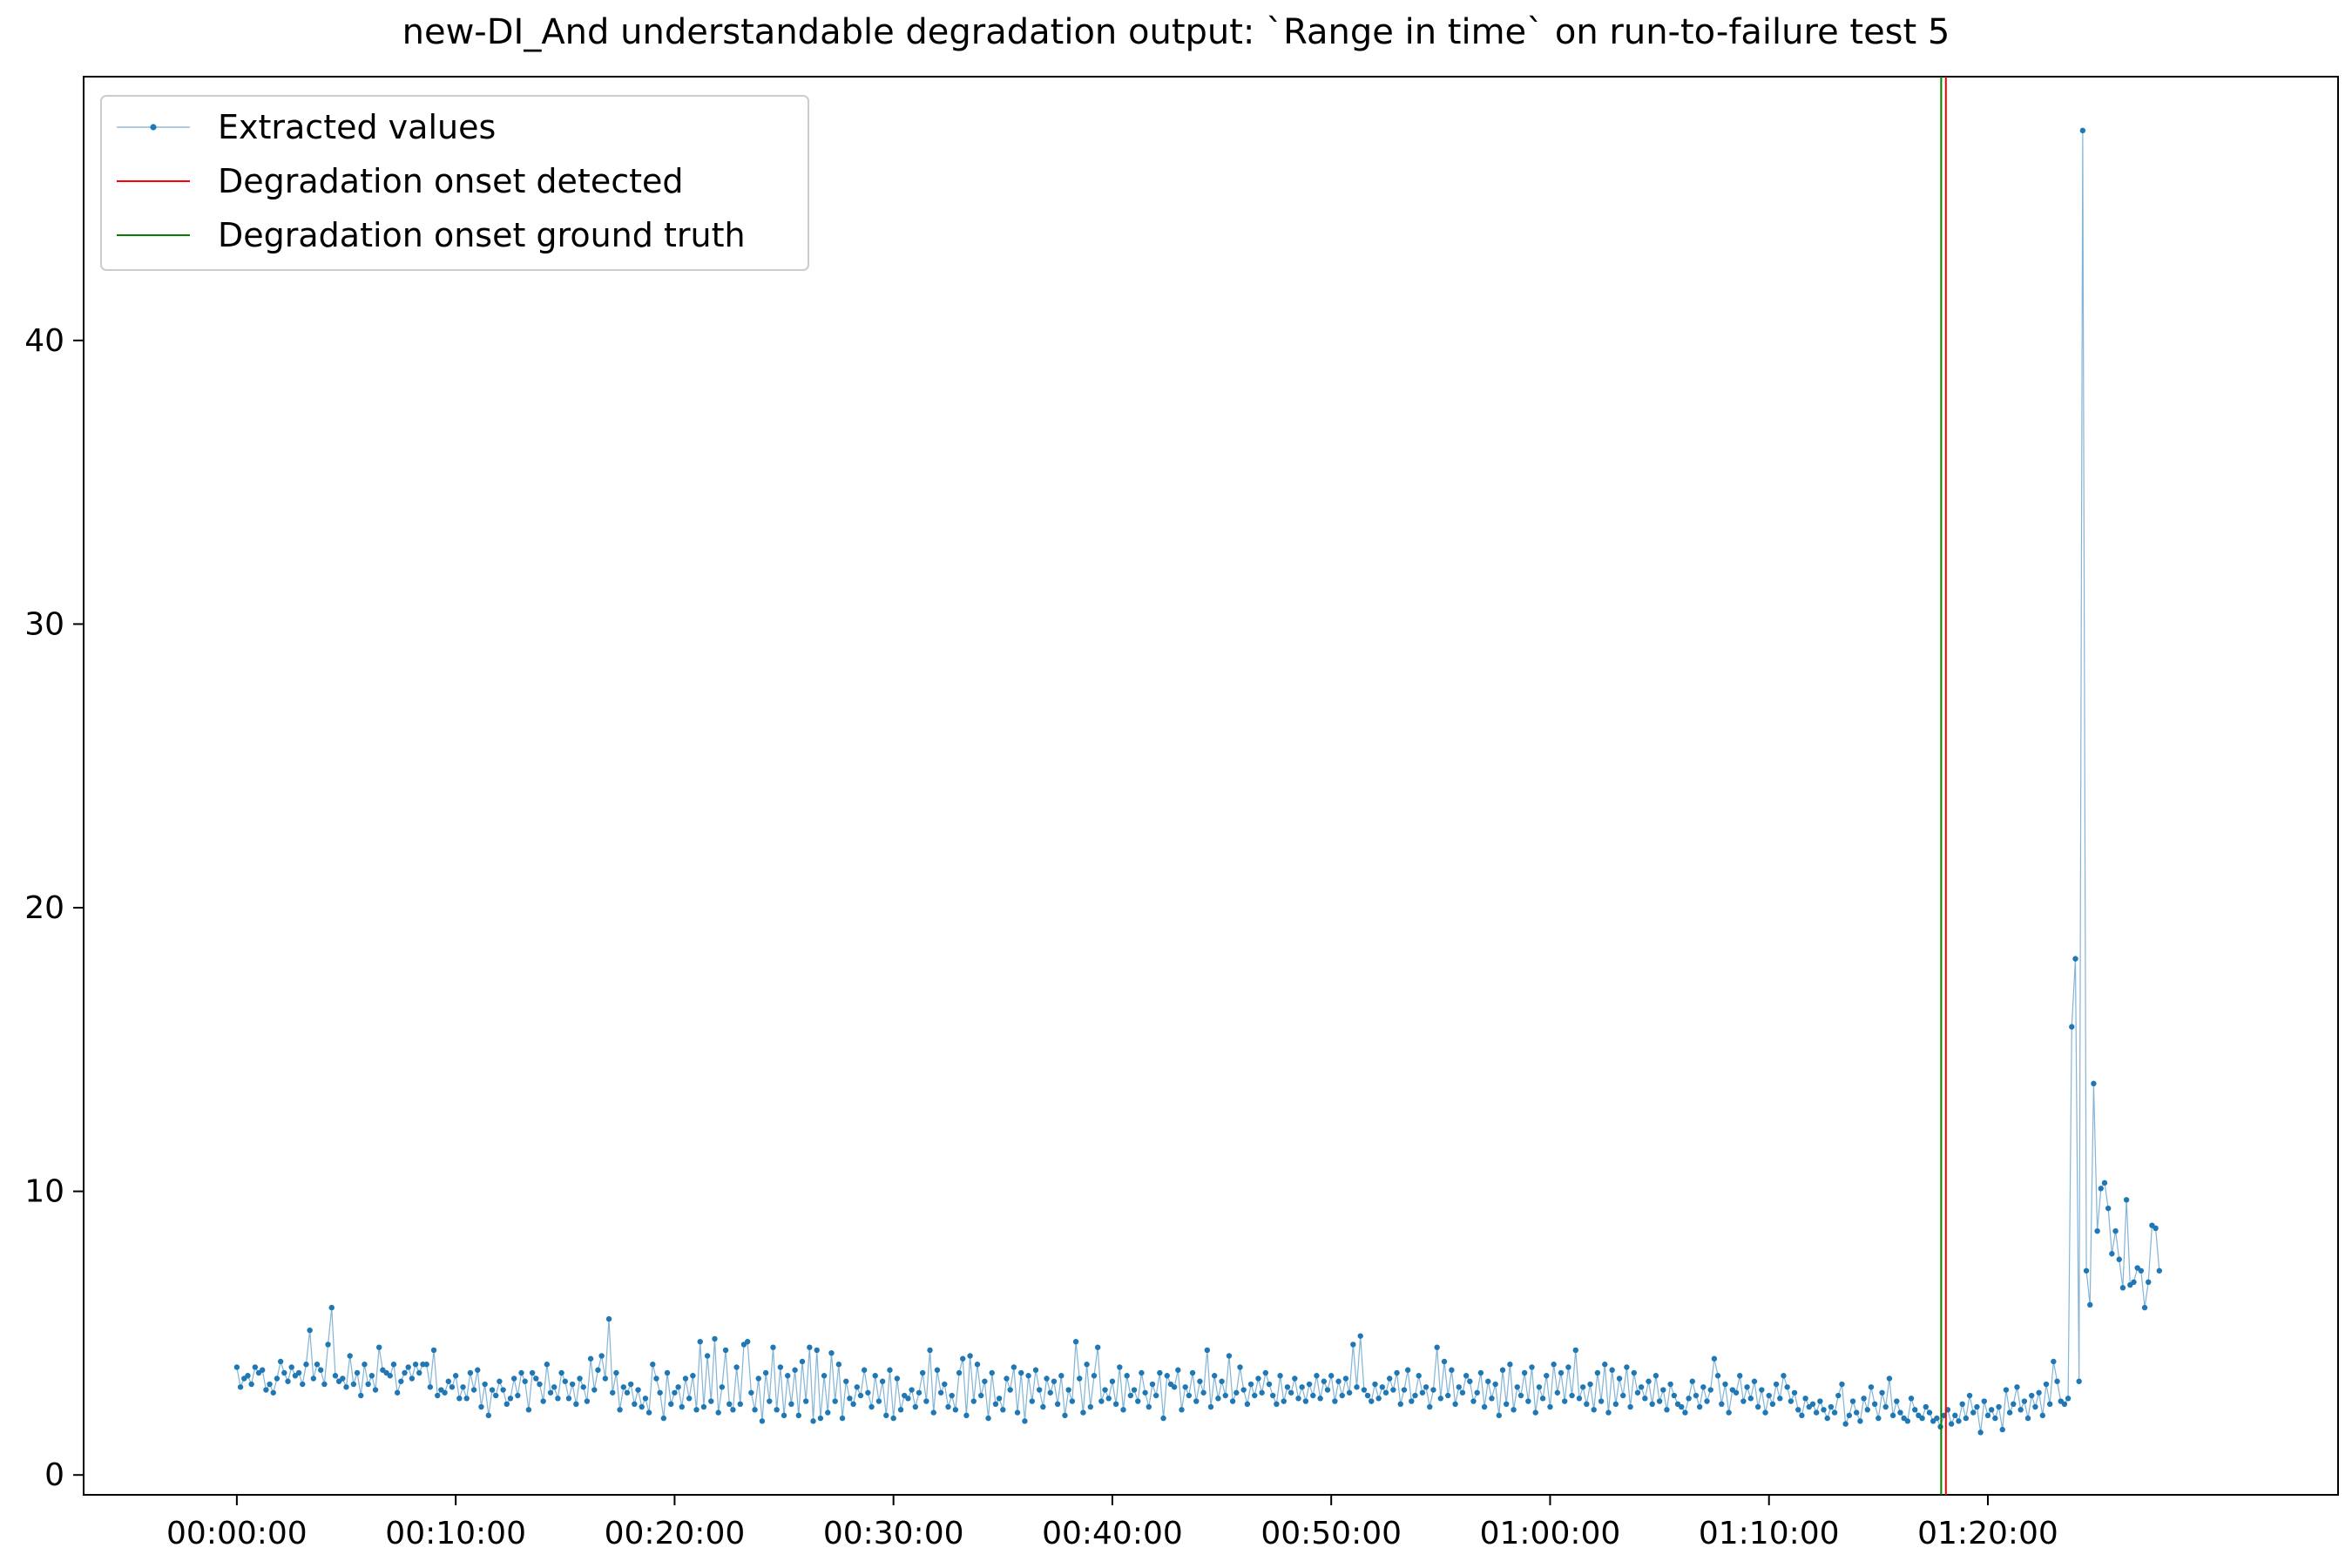 This screenshot has height=1568, width=2352. Describe the element at coordinates (482, 235) in the screenshot. I see `legend-label-onset-ground-truth: Degradation onset ground truth` at that location.